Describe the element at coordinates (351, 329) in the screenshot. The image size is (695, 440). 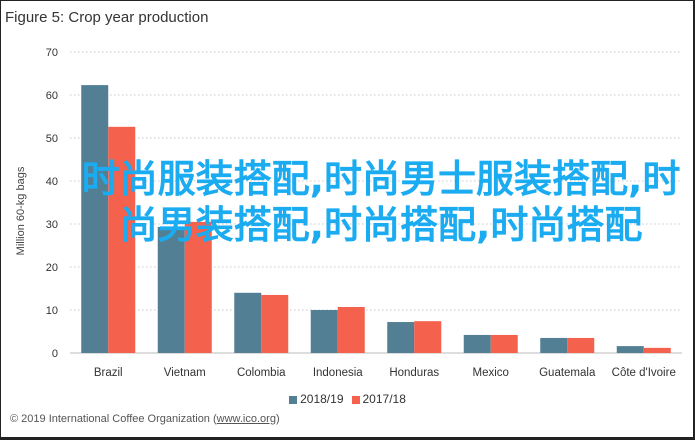
I see `bar-2017-18-indonesia` at that location.